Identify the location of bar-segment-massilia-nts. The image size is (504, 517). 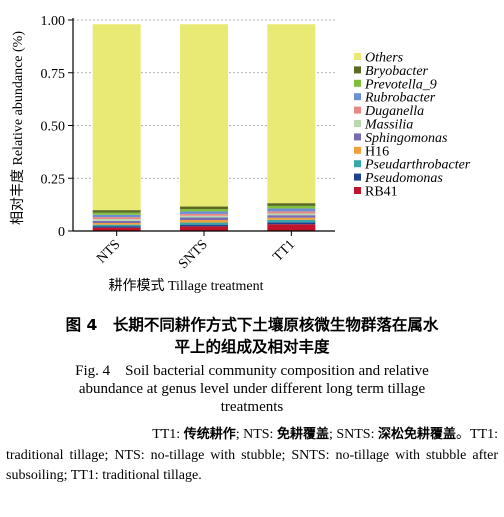
(116, 220).